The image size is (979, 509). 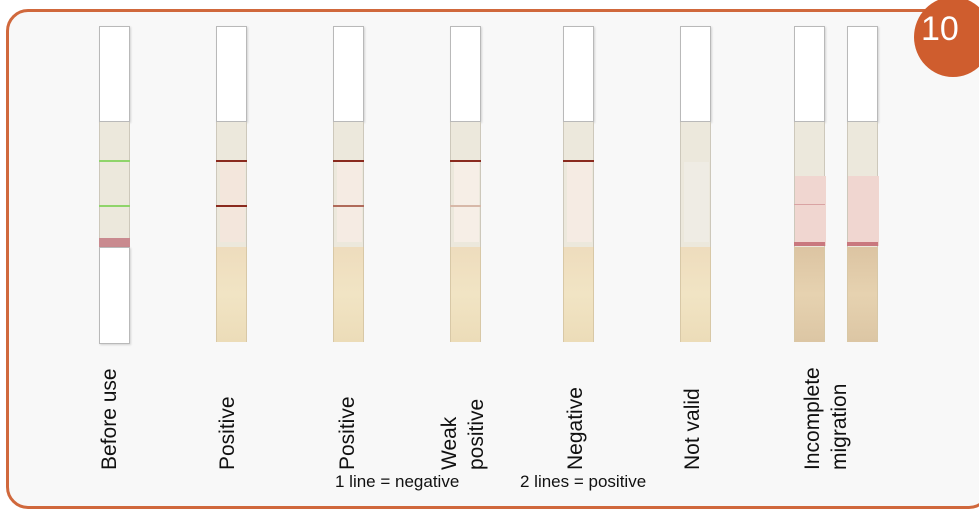 What do you see at coordinates (809, 204) in the screenshot?
I see `faint-line` at bounding box center [809, 204].